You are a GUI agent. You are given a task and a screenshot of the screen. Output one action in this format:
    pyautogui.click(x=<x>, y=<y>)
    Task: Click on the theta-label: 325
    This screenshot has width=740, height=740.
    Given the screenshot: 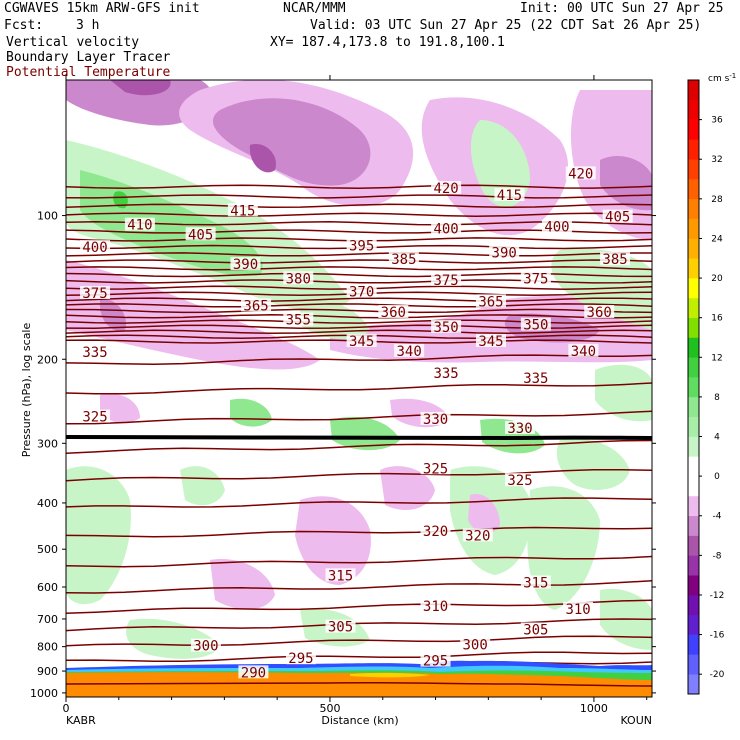 What is the action you would take?
    pyautogui.click(x=94, y=418)
    